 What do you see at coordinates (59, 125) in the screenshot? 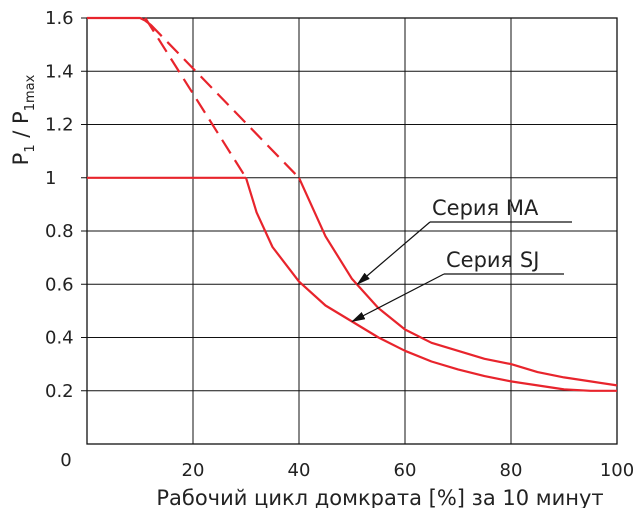
I see `y-tick-label: 1.2` at bounding box center [59, 125].